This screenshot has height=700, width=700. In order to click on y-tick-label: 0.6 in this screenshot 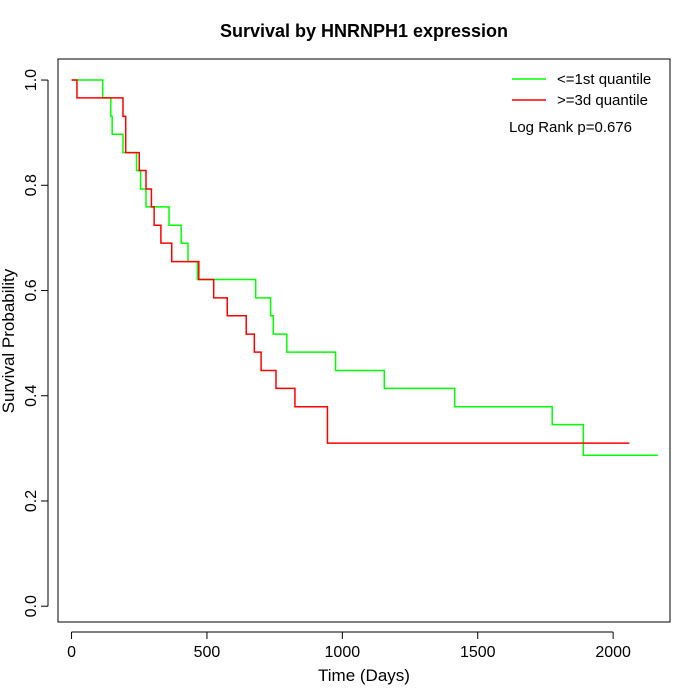, I will do `click(31, 290)`.